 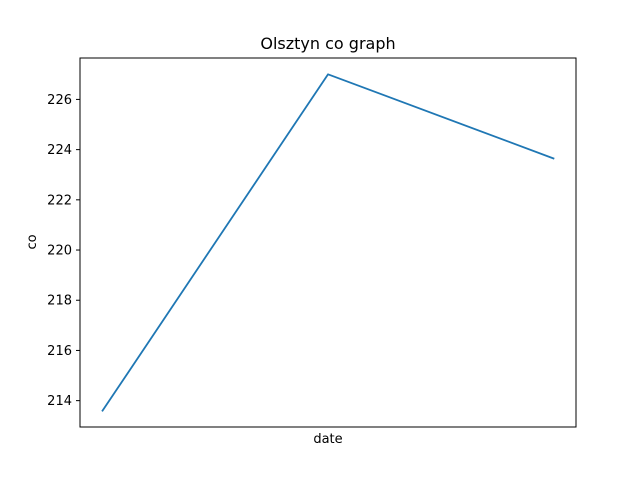 I want to click on chart-title: Olsztyn co graph, so click(x=327, y=43).